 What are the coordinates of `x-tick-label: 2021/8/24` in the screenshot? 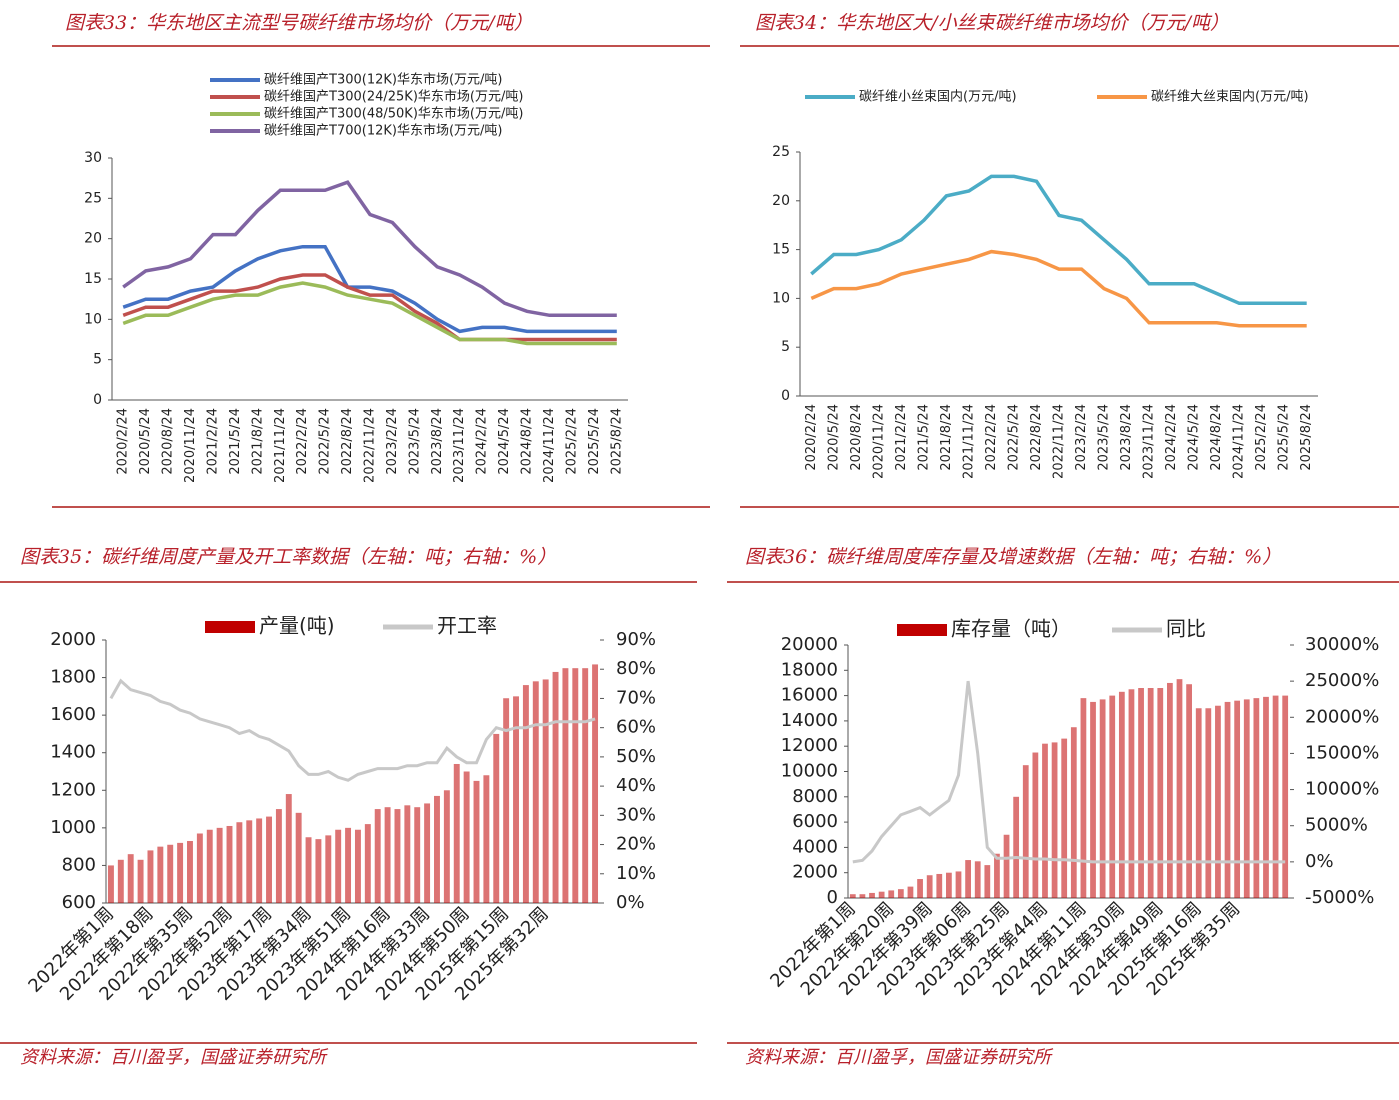 It's located at (946, 437).